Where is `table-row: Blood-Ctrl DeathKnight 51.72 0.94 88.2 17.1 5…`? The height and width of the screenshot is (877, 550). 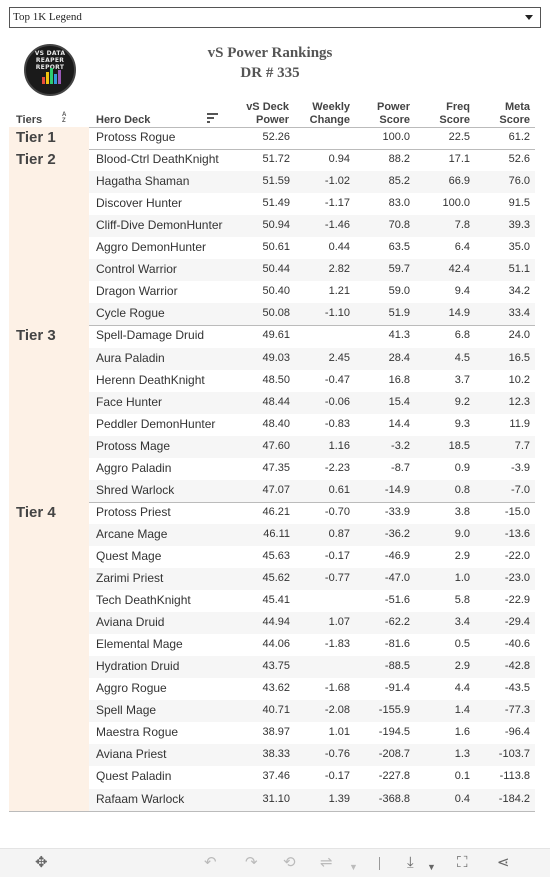 table-row: Blood-Ctrl DeathKnight 51.72 0.94 88.2 17.1 5… is located at coordinates (312, 160).